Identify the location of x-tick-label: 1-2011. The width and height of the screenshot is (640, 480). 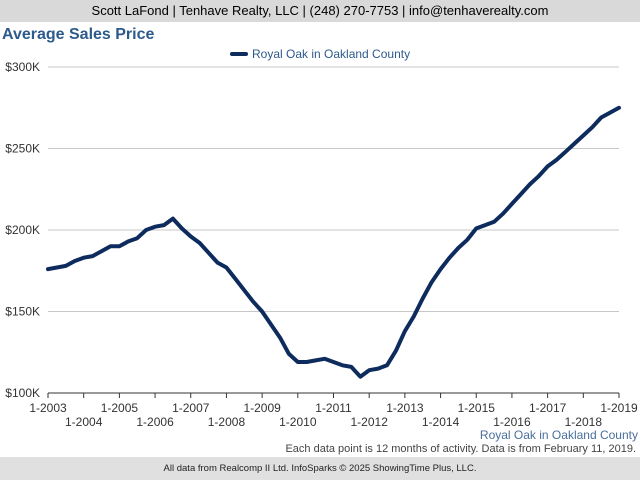
(333, 408).